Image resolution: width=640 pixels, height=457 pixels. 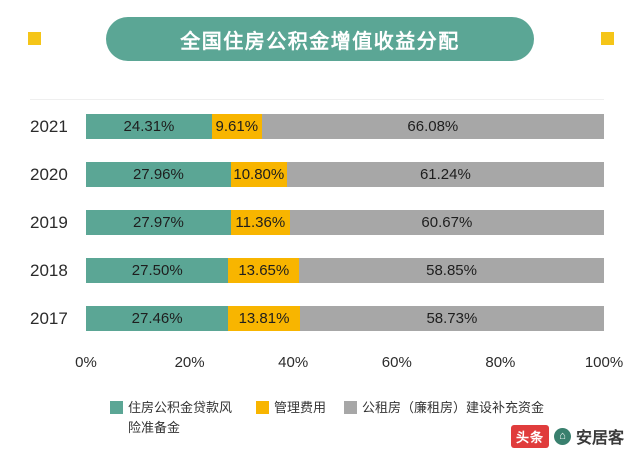 I want to click on year-label: 2021, so click(x=49, y=126).